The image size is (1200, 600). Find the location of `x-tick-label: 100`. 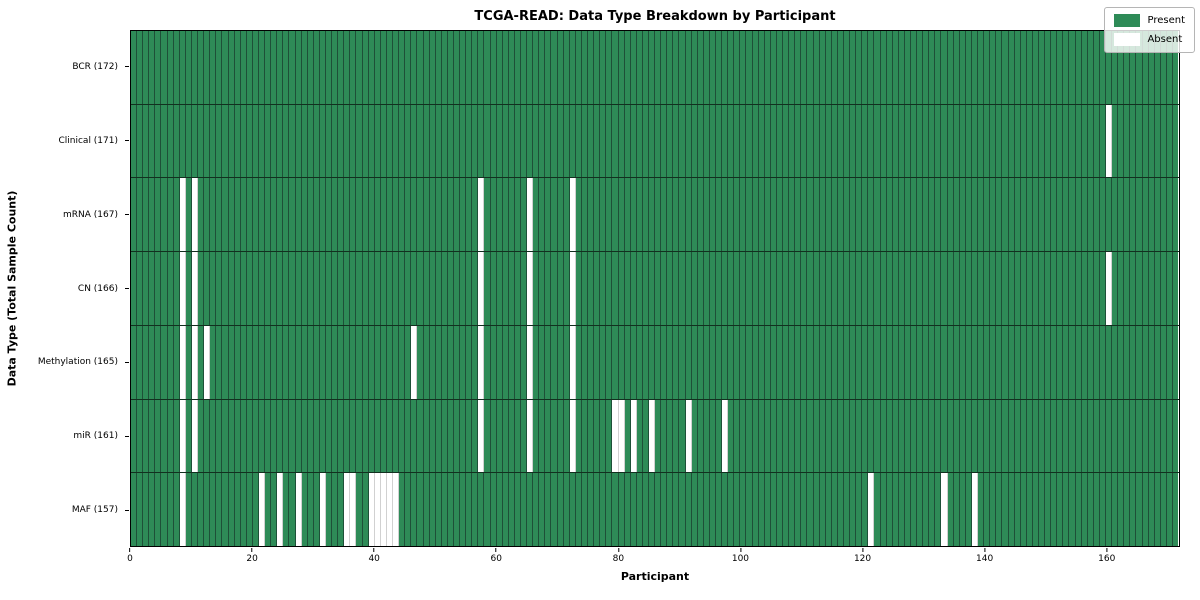

x-tick-label: 100 is located at coordinates (740, 559).